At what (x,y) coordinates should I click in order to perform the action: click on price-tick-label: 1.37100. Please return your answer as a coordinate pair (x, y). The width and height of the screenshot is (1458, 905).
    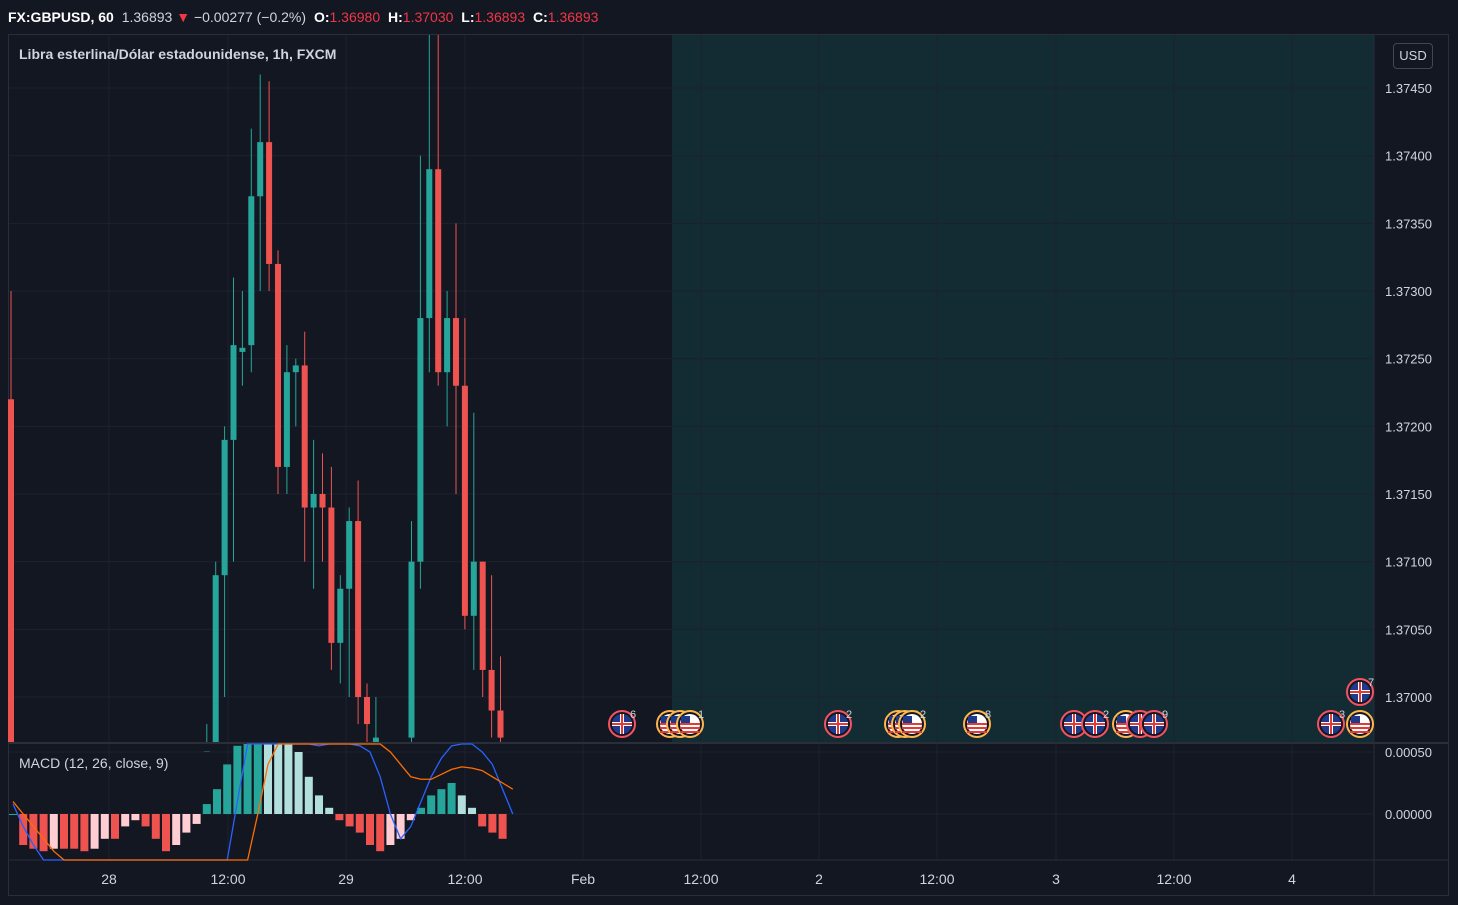
    Looking at the image, I should click on (1408, 562).